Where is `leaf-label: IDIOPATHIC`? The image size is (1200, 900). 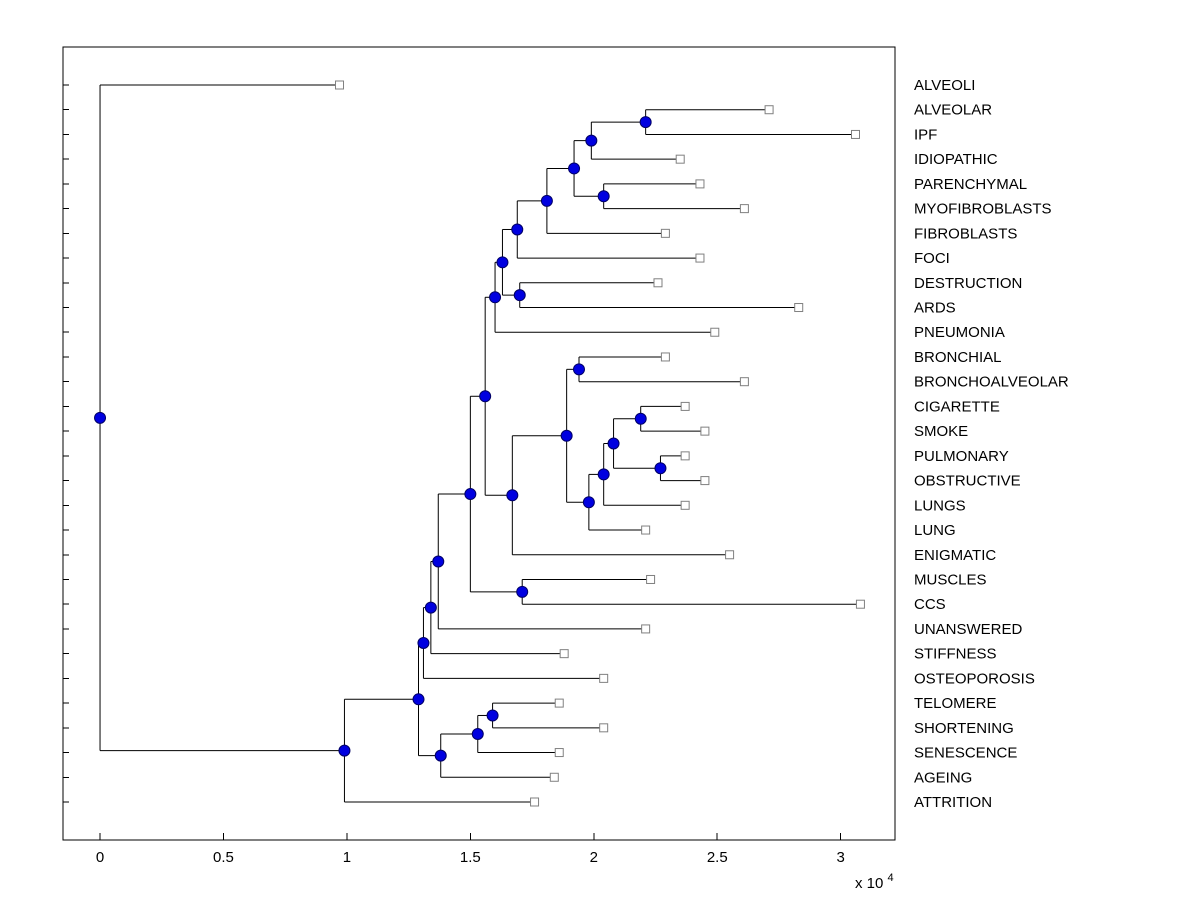
leaf-label: IDIOPATHIC is located at coordinates (956, 159).